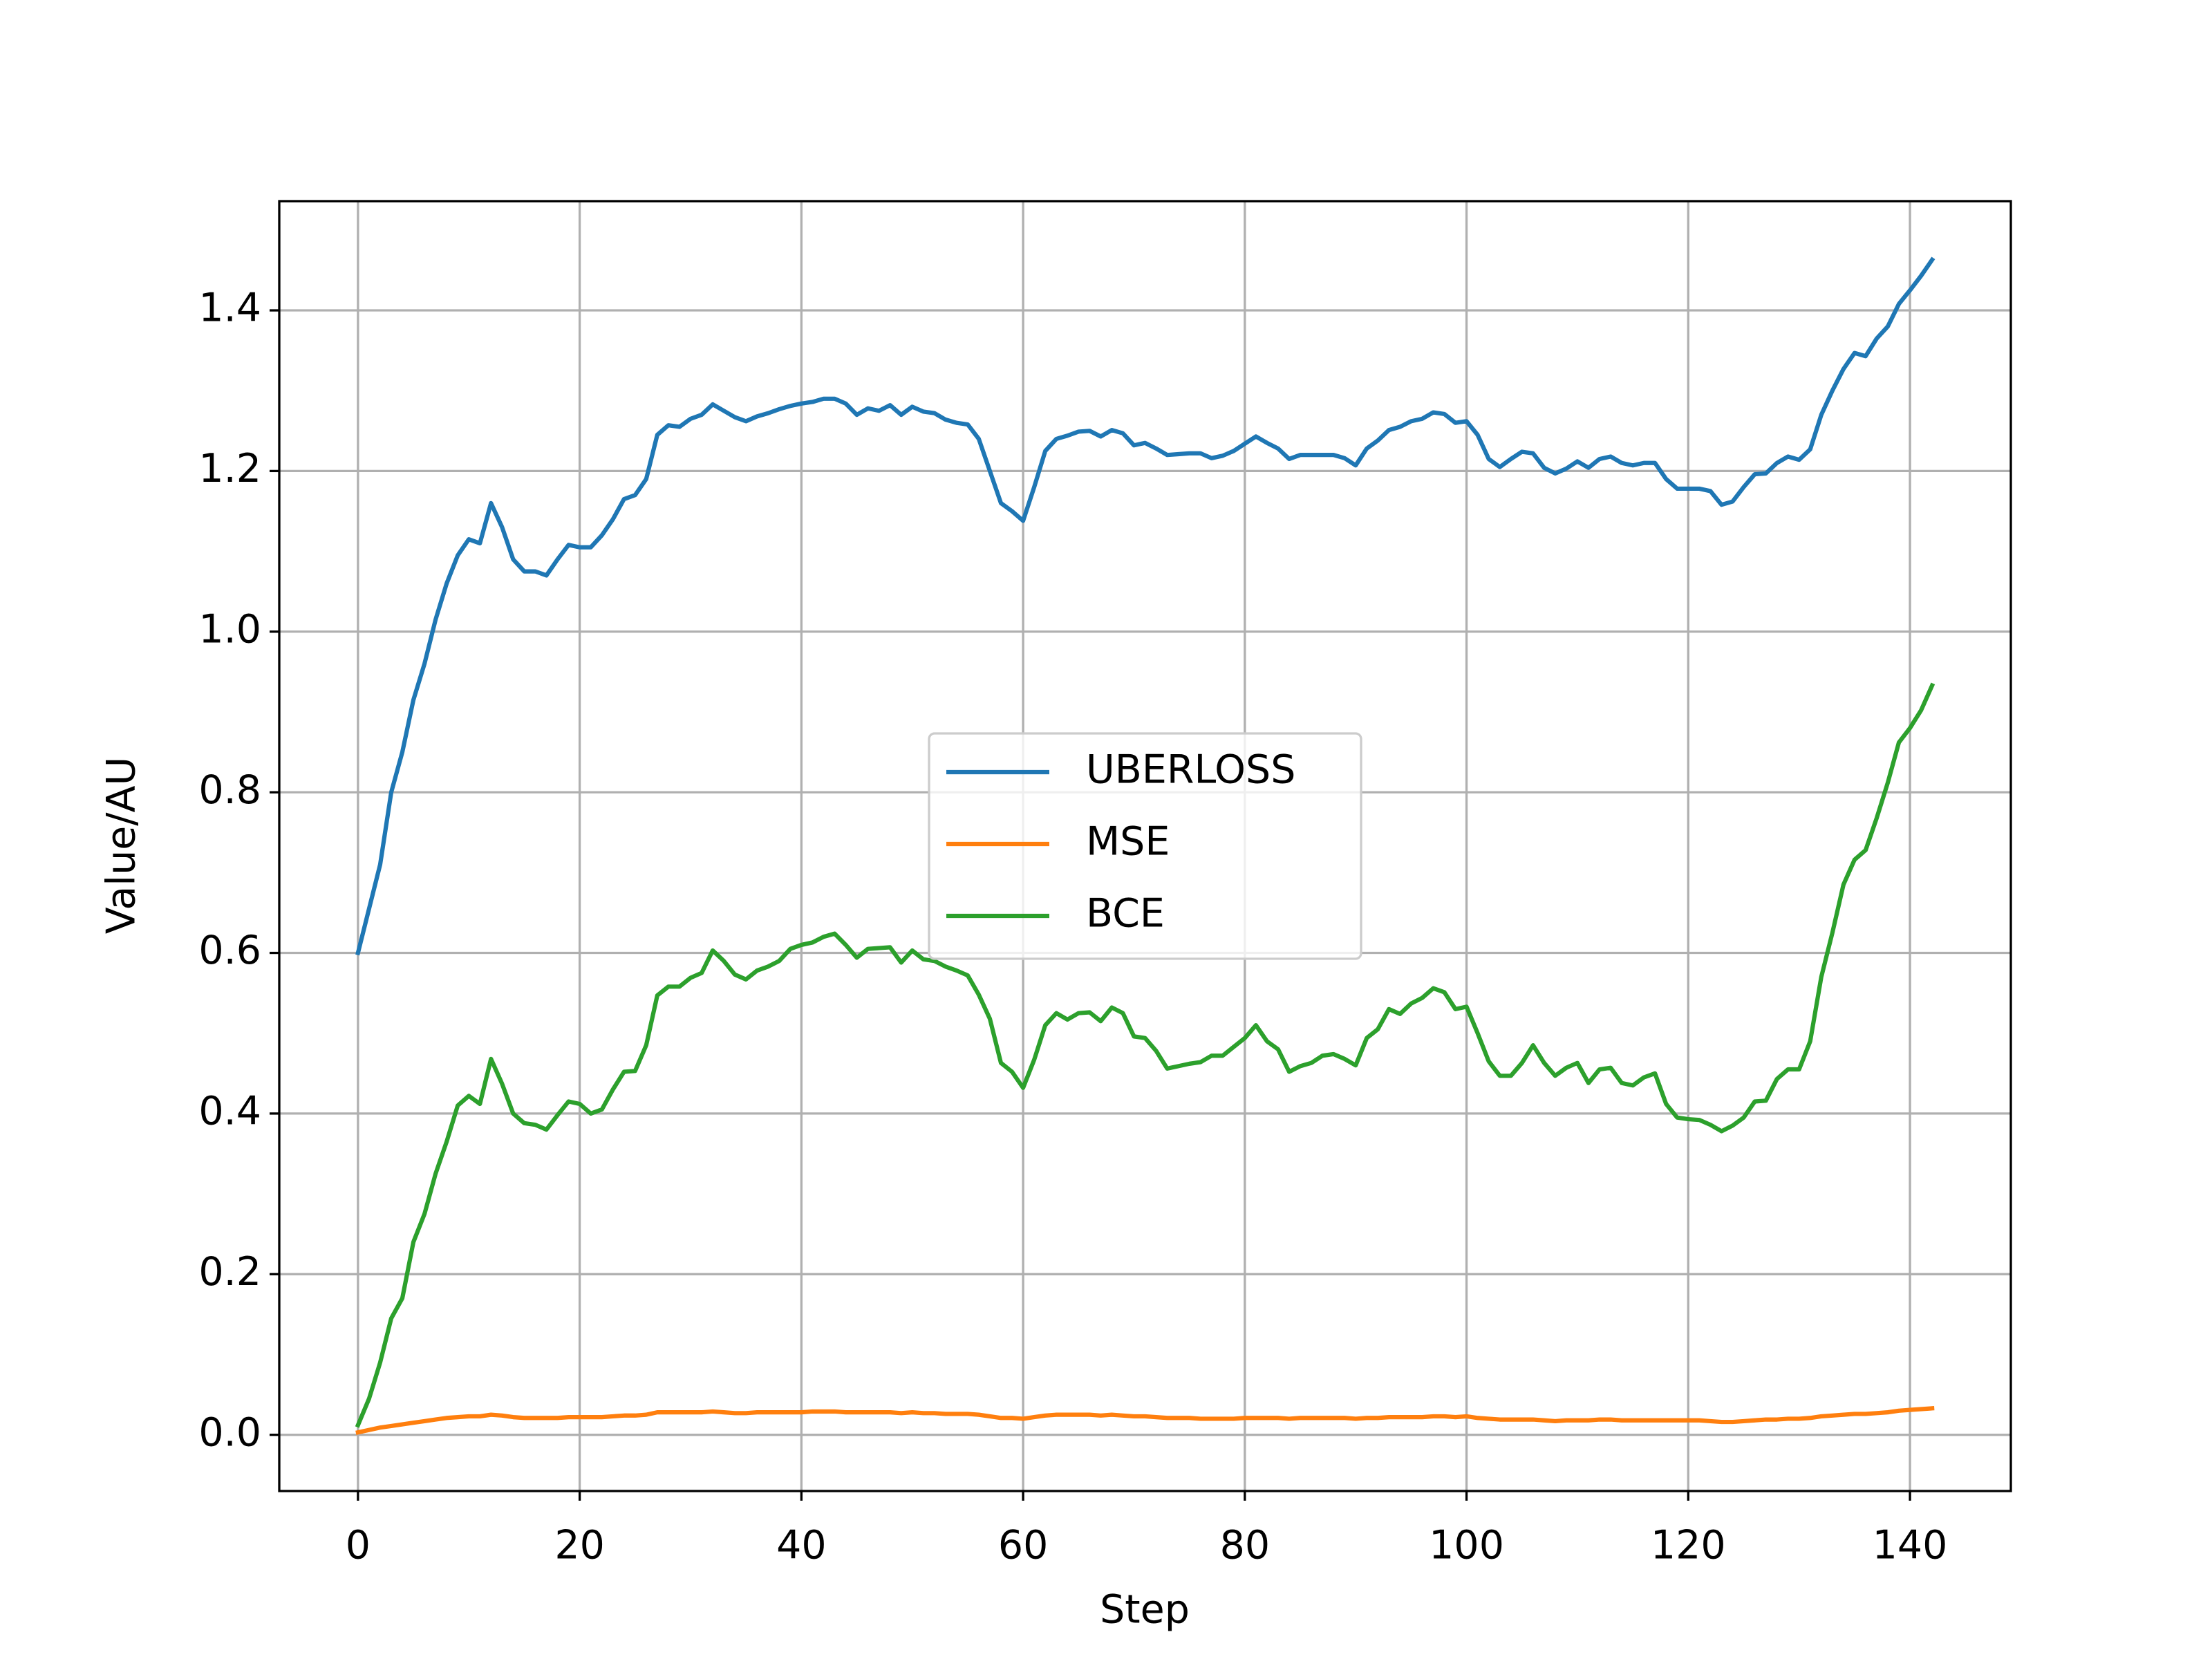  What do you see at coordinates (358, 1545) in the screenshot?
I see `x-tick-label: 0` at bounding box center [358, 1545].